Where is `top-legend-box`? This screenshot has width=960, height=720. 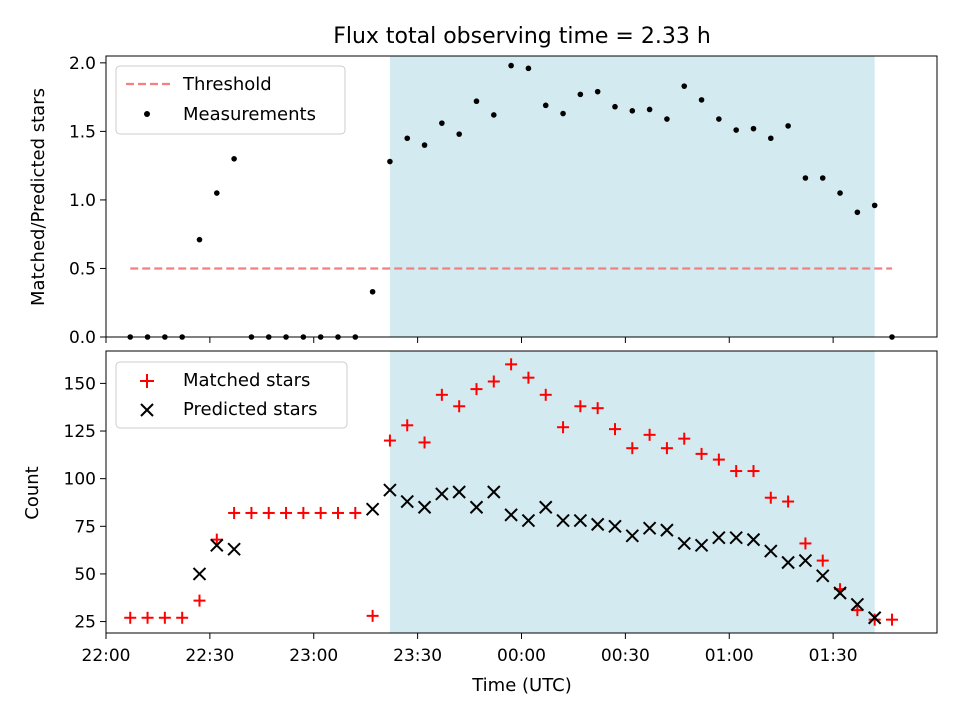
top-legend-box is located at coordinates (230, 100).